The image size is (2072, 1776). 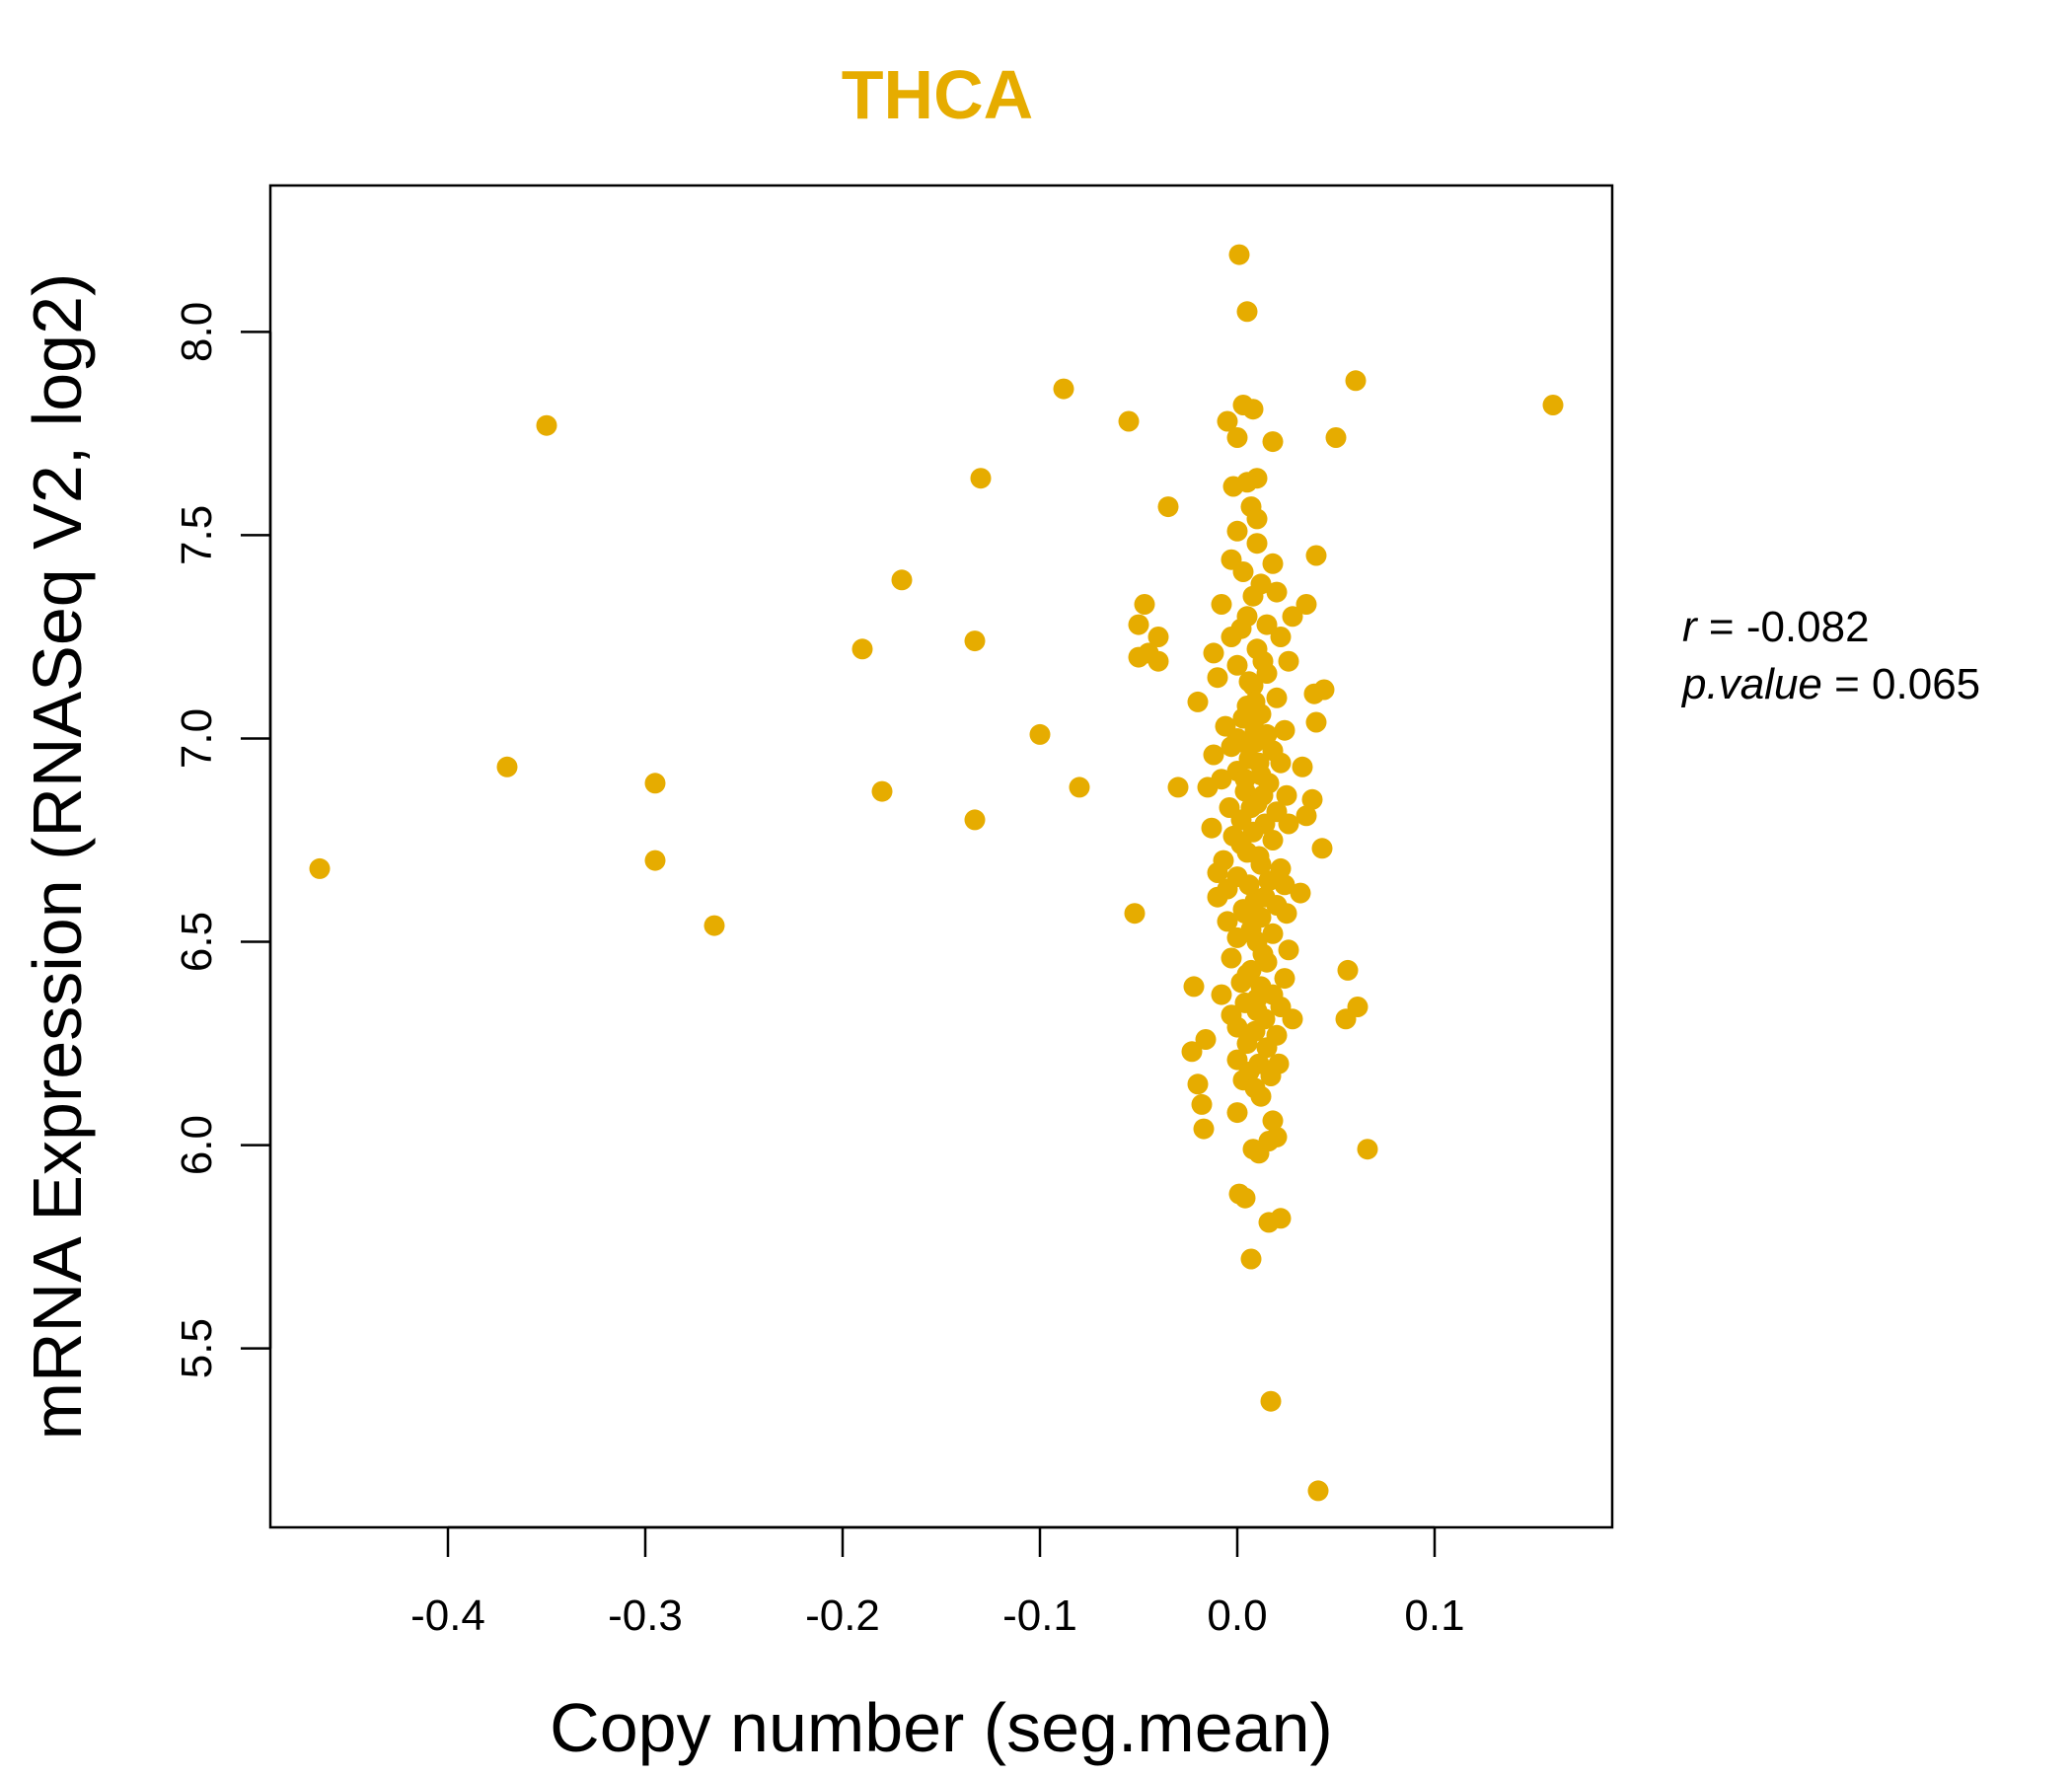 What do you see at coordinates (1830, 655) in the screenshot?
I see `correlation-stats: r = -0.082 p.value = 0.065` at bounding box center [1830, 655].